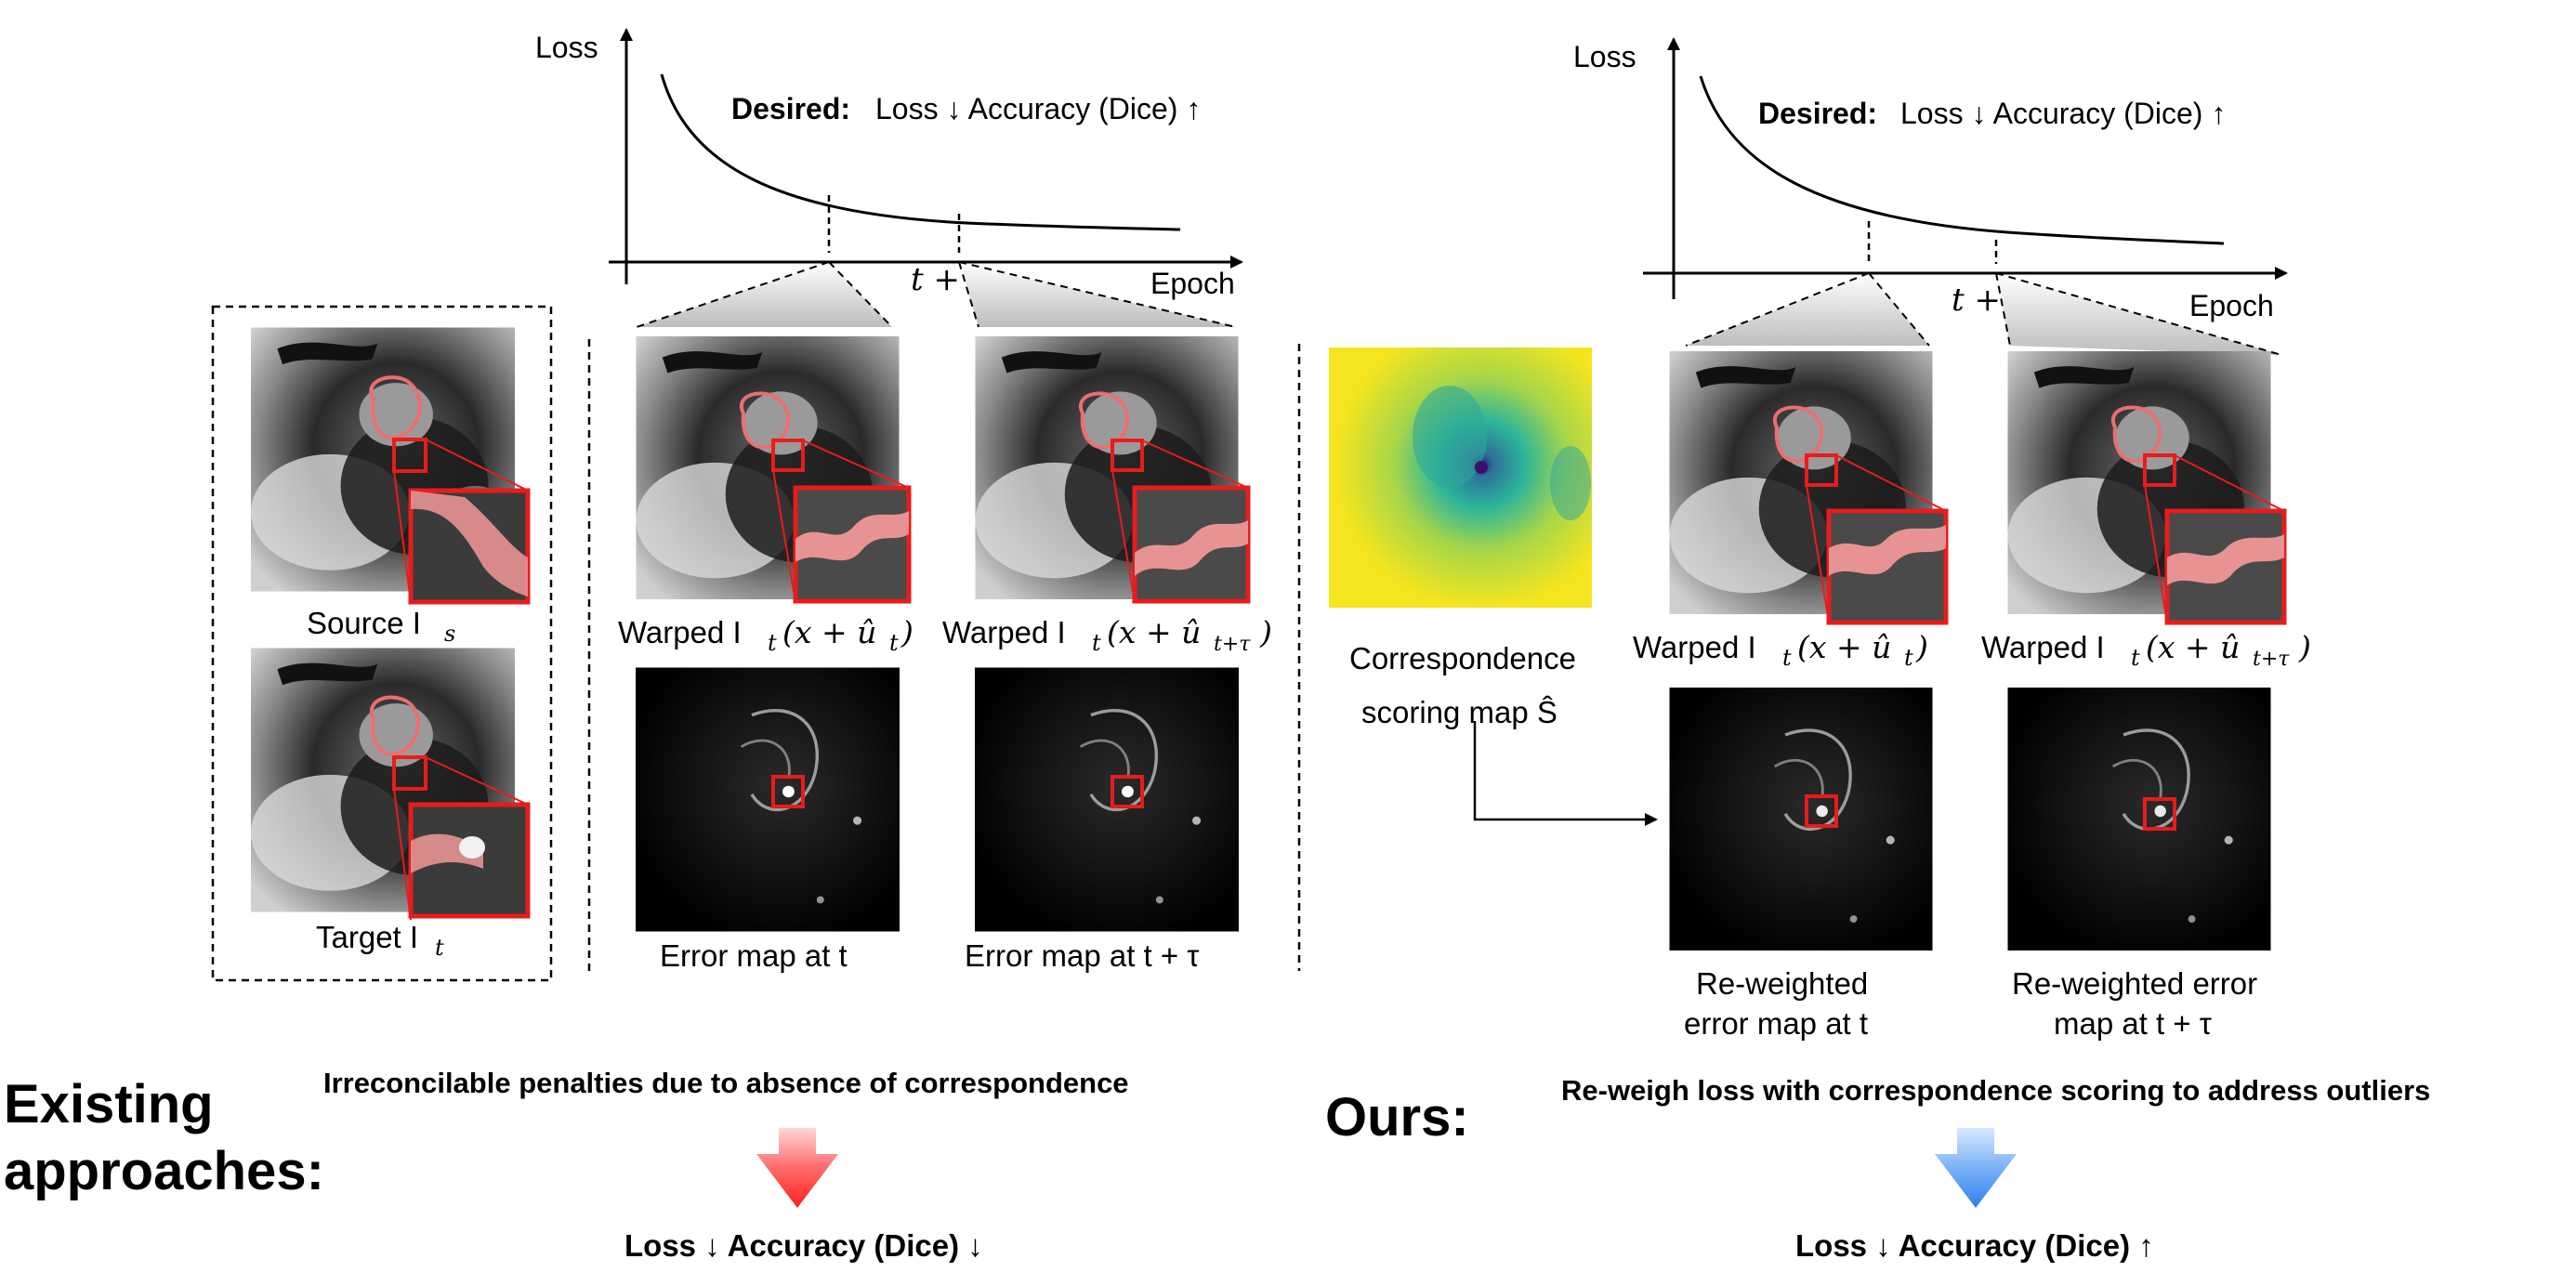  I want to click on left-warped-t-close: ), so click(906, 632).